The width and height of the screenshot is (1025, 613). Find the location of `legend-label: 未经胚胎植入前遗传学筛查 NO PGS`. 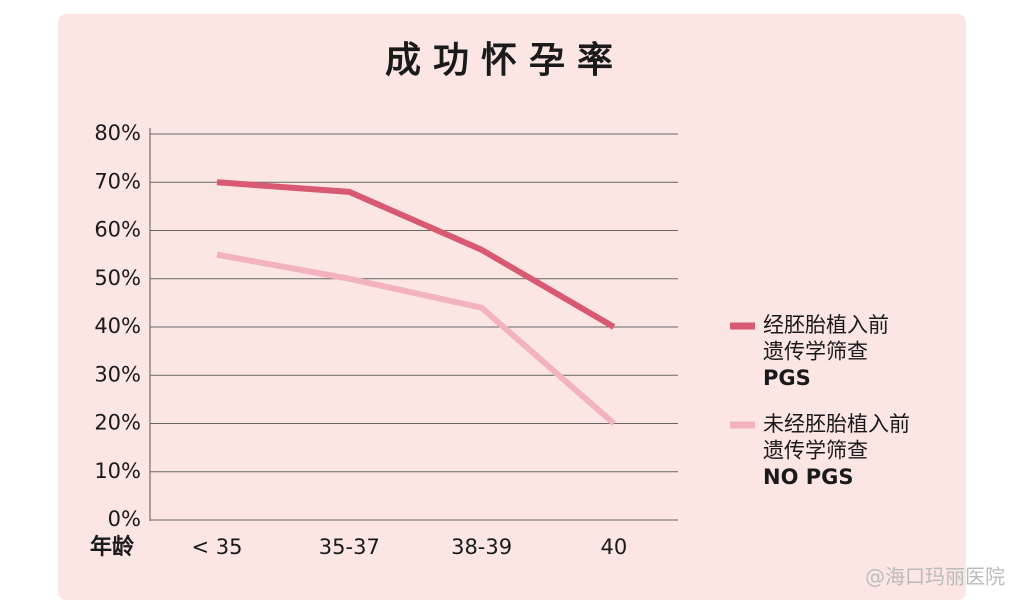

legend-label: 未经胚胎植入前遗传学筛查 NO PGS is located at coordinates (836, 450).